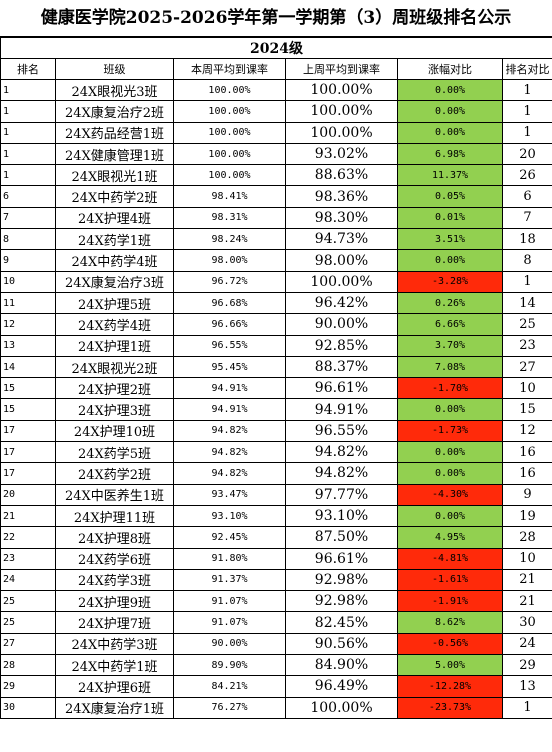 This screenshot has width=552, height=752. What do you see at coordinates (114, 324) in the screenshot?
I see `class-name-cell: 24X药学4班` at bounding box center [114, 324].